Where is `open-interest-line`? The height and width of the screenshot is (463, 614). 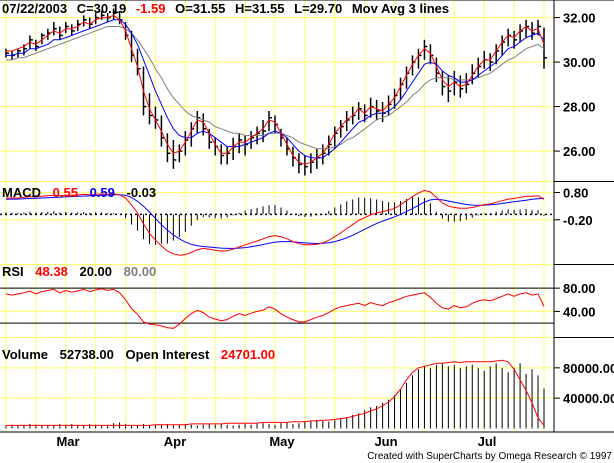 open-interest-line is located at coordinates (275, 392).